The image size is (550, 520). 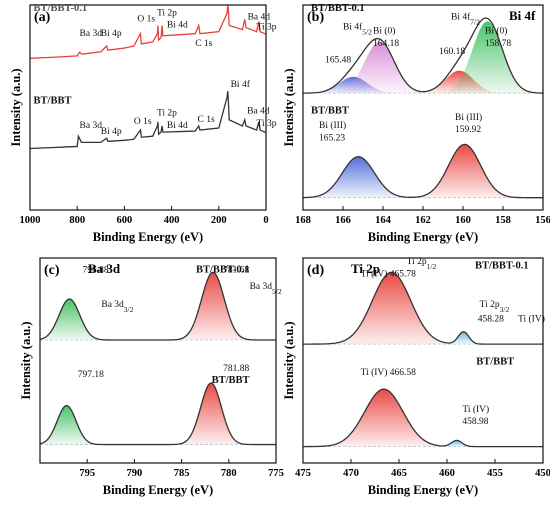 What do you see at coordinates (42, 17) in the screenshot?
I see `panel-label: (a)` at bounding box center [42, 17].